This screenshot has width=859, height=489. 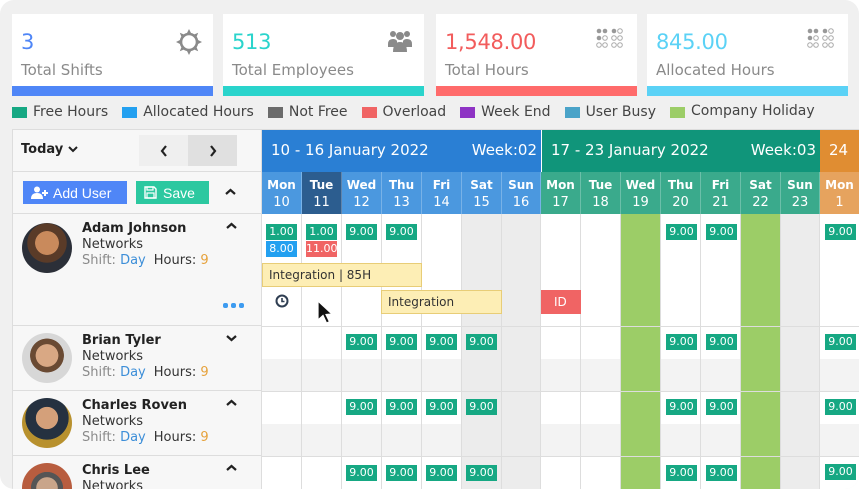 What do you see at coordinates (600, 202) in the screenshot?
I see `day-date: 18` at bounding box center [600, 202].